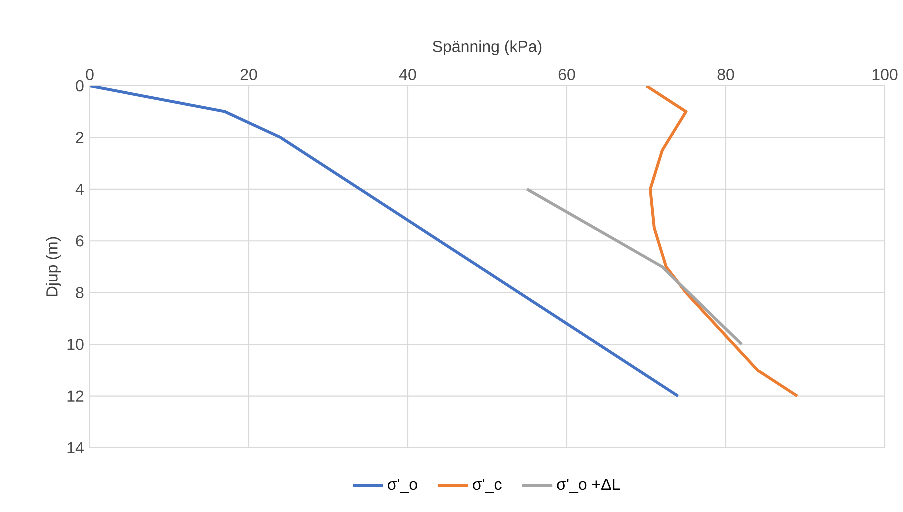 This screenshot has height=512, width=903. Describe the element at coordinates (726, 74) in the screenshot. I see `x-tick-label: 80` at that location.